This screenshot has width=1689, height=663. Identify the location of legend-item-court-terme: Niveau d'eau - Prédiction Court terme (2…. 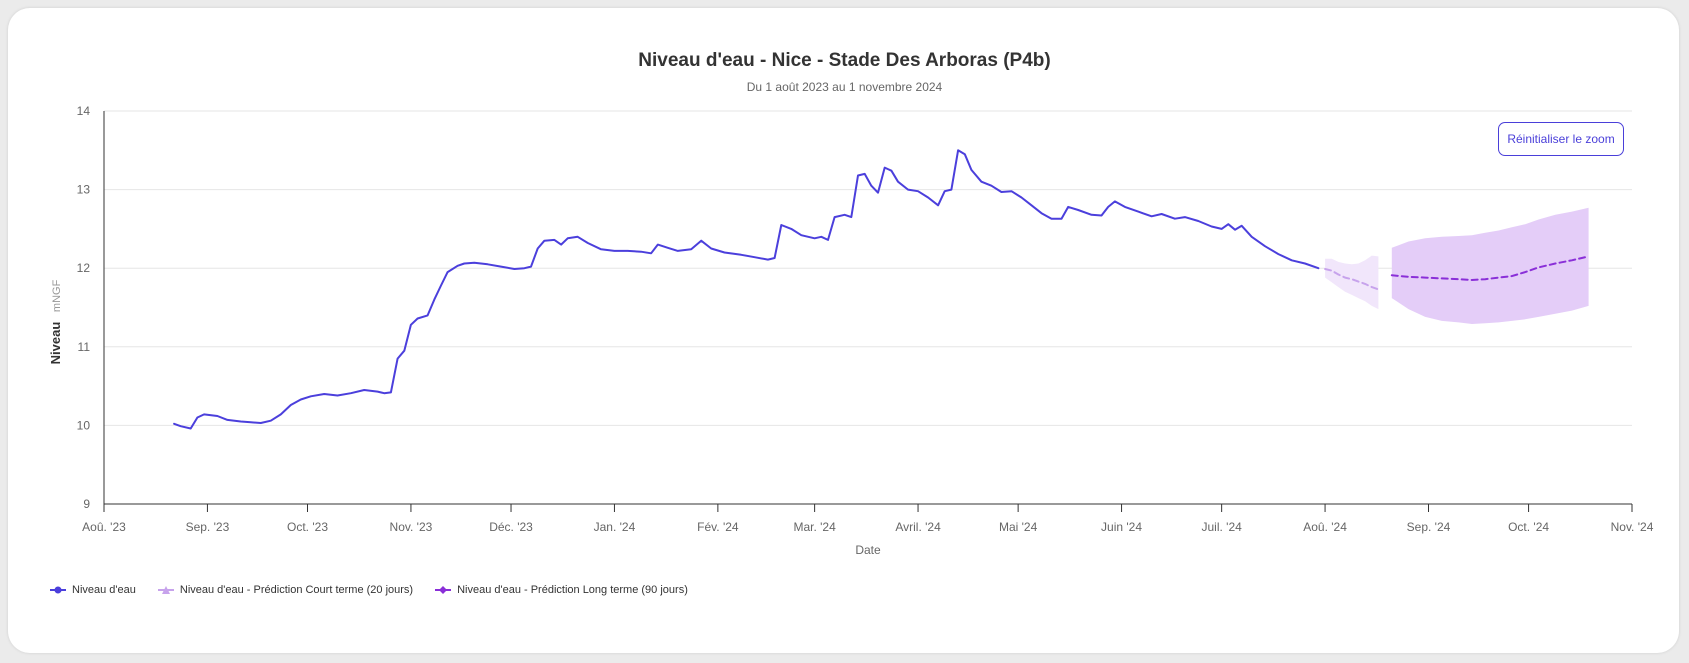
(285, 590).